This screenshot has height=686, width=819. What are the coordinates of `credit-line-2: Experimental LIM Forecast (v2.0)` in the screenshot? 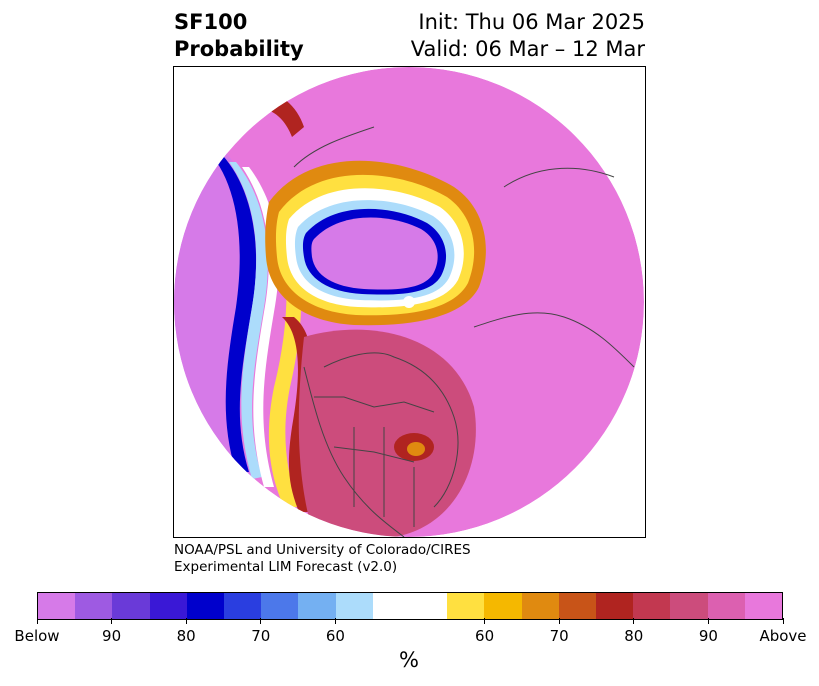 It's located at (286, 567).